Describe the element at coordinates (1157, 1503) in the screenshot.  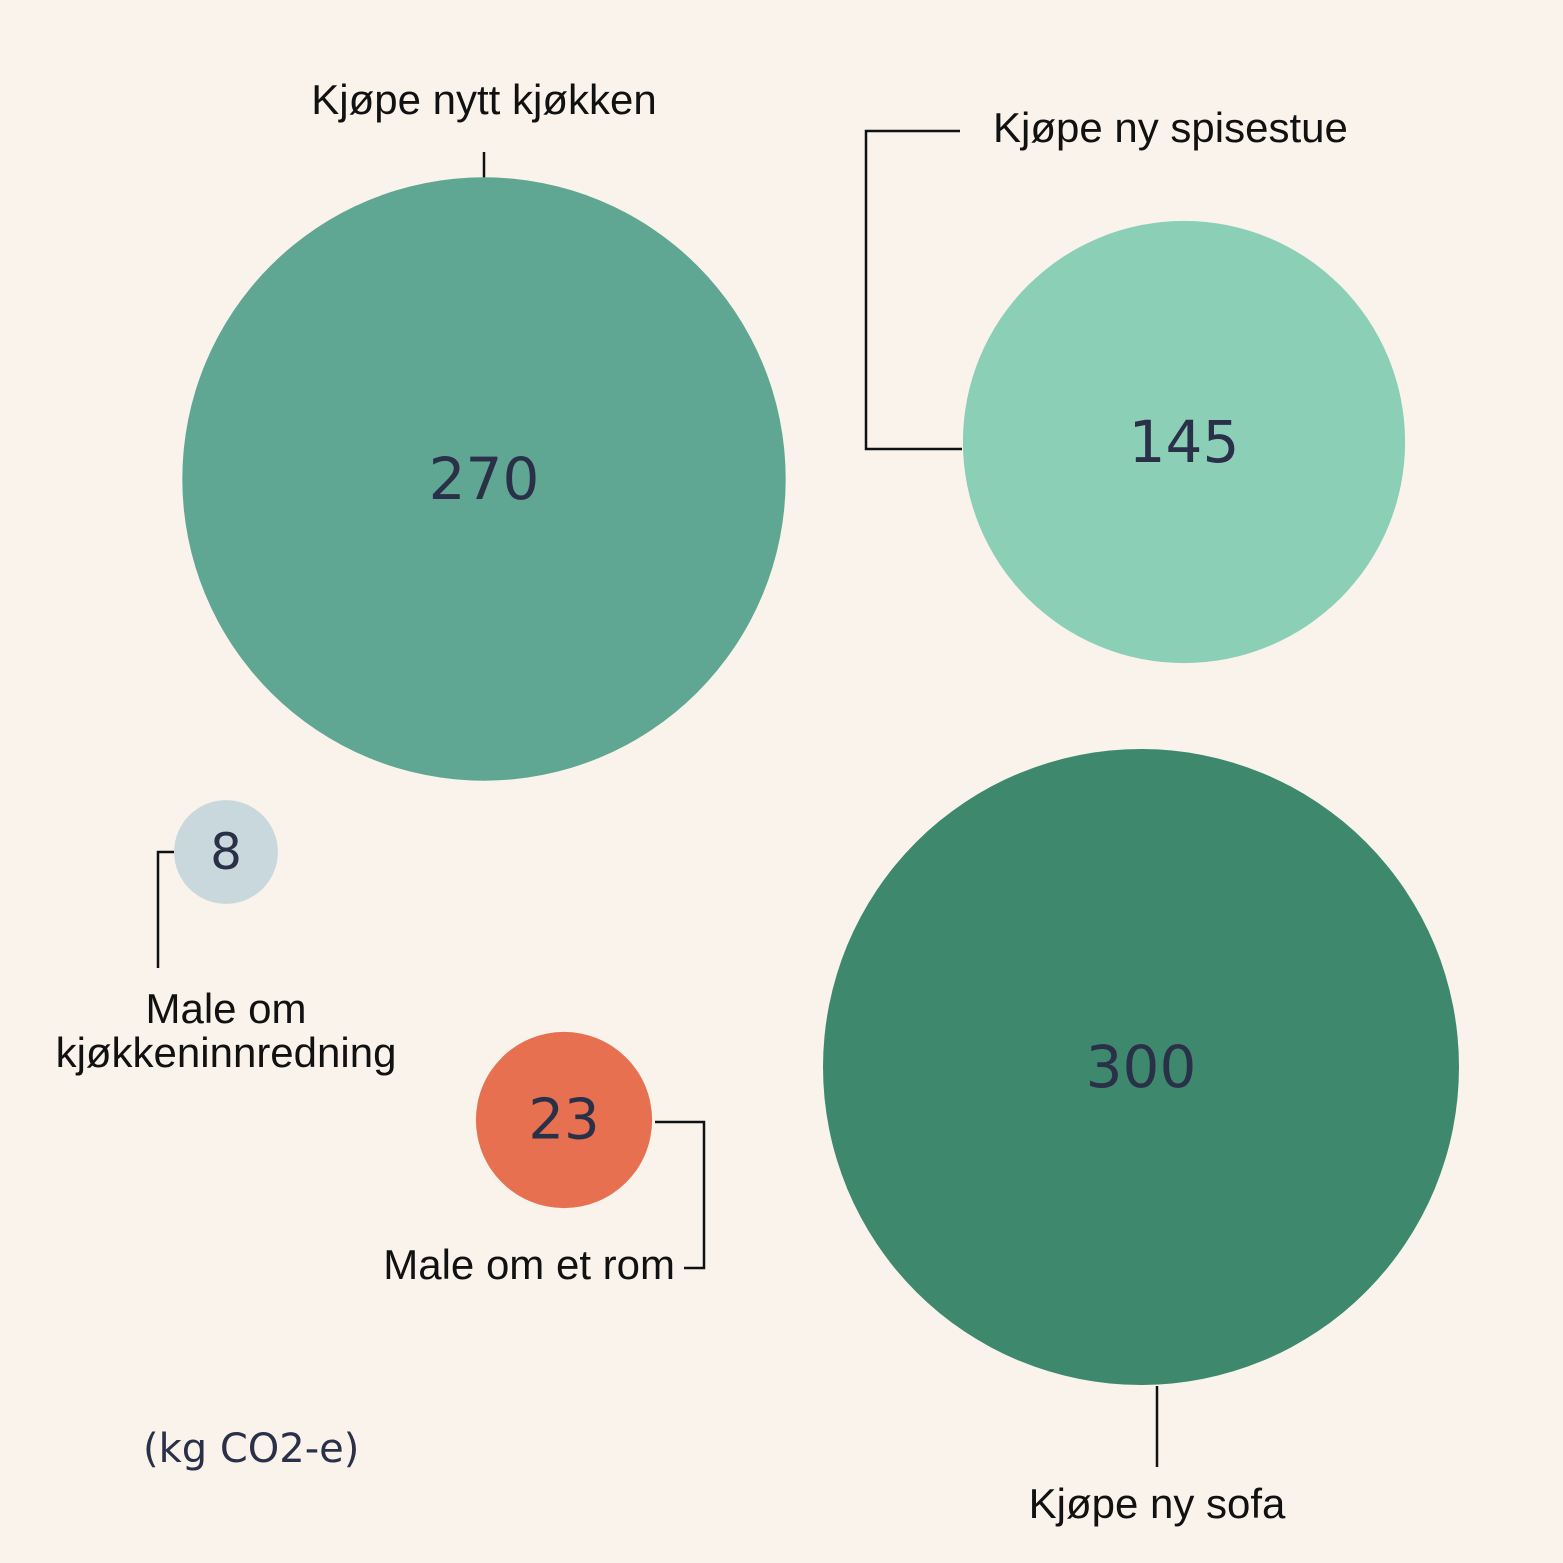
I see `bubble-label-sofa: Kjøpe ny sofa` at that location.